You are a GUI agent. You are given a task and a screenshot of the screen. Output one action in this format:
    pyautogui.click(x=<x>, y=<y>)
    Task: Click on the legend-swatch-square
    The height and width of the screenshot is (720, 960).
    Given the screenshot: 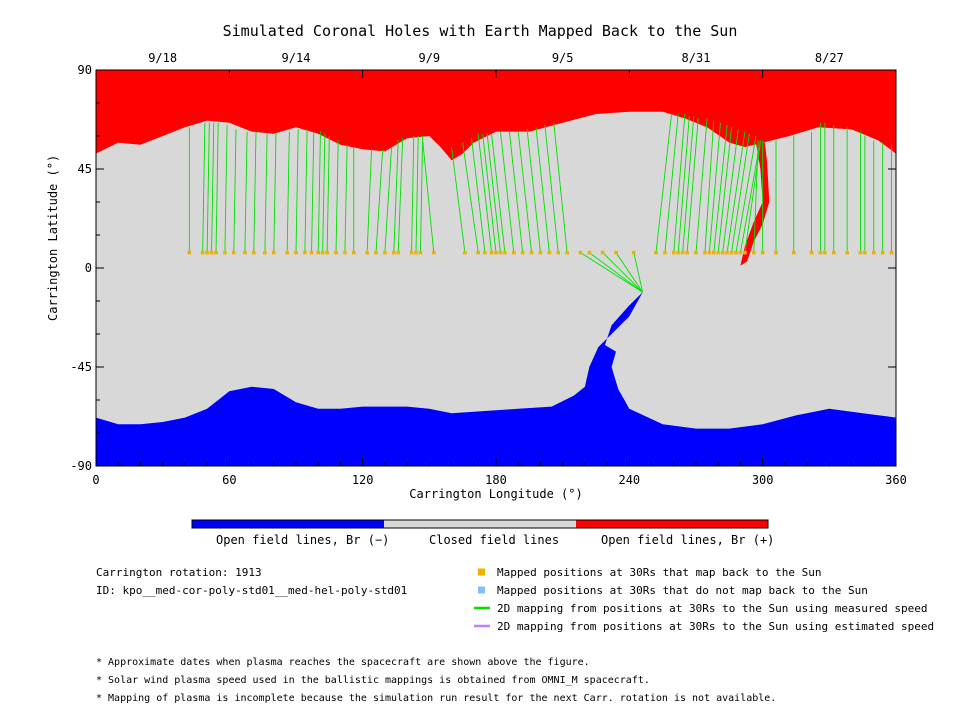 What is the action you would take?
    pyautogui.click(x=481, y=590)
    